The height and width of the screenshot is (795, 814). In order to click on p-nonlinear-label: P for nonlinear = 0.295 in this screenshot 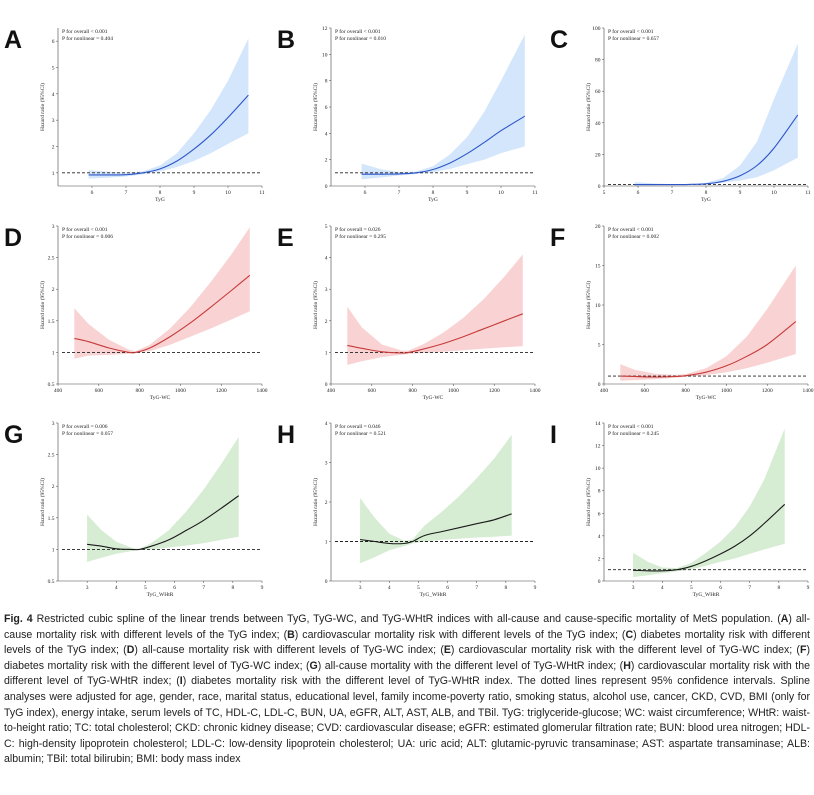, I will do `click(360, 236)`.